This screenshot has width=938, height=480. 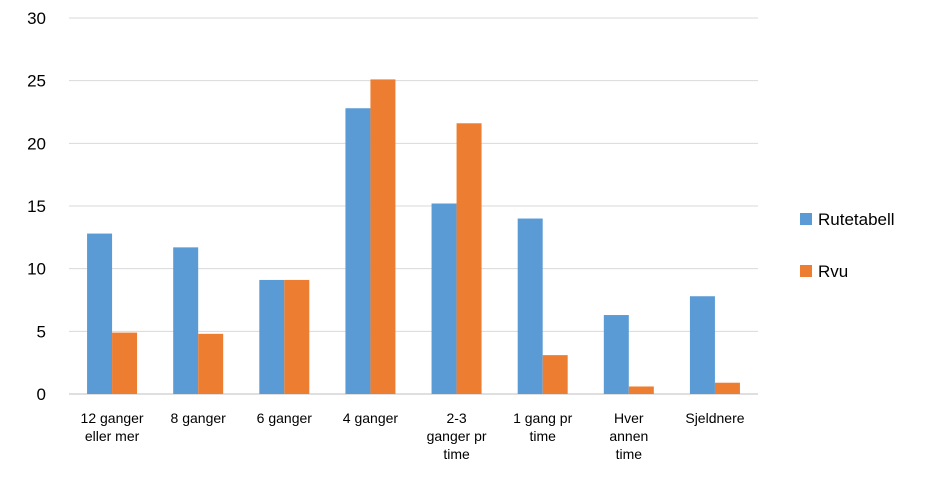 I want to click on legend-swatch-rutetabell, so click(x=806, y=219).